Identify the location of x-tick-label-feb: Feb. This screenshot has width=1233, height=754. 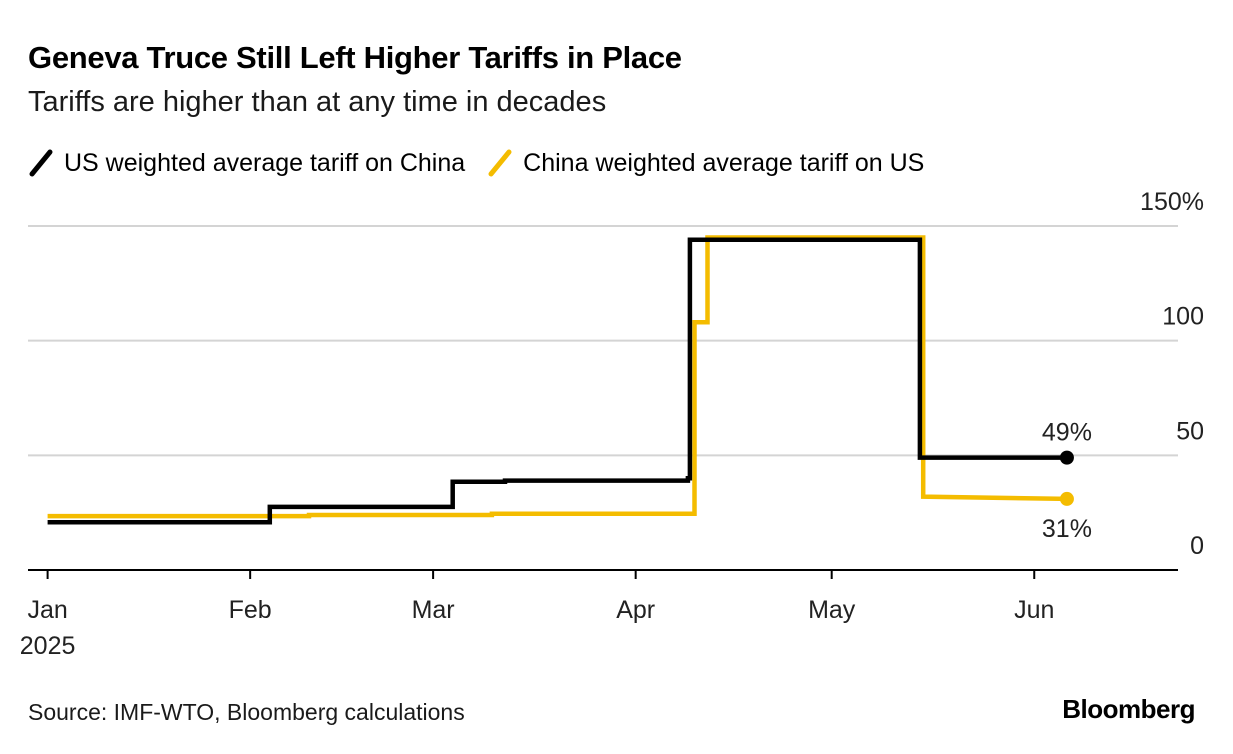
(250, 610).